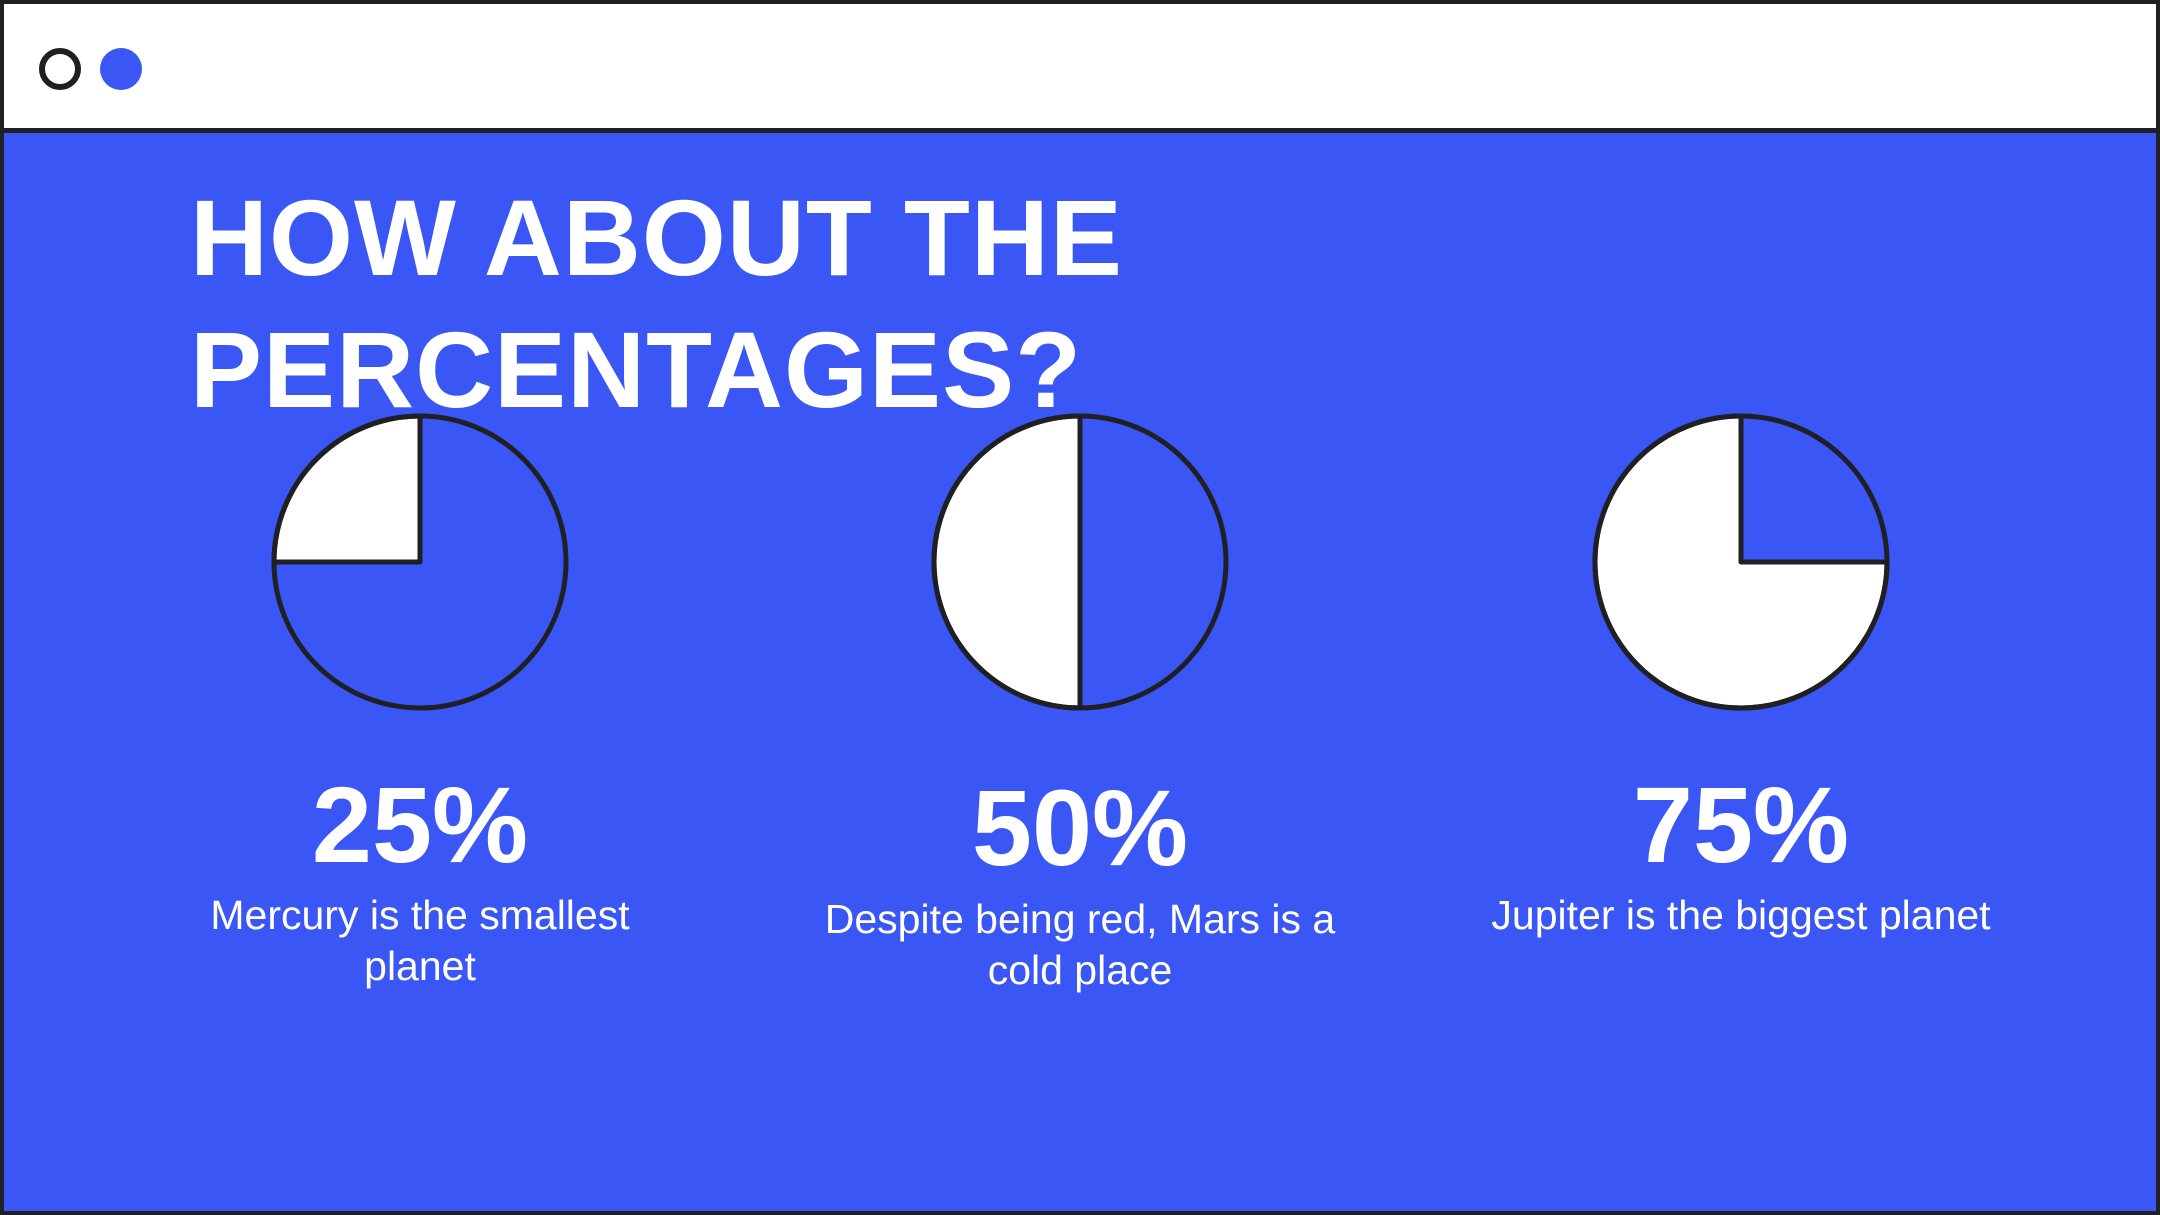  I want to click on description-jupiter: Jupiter is the biggest planet, so click(1741, 915).